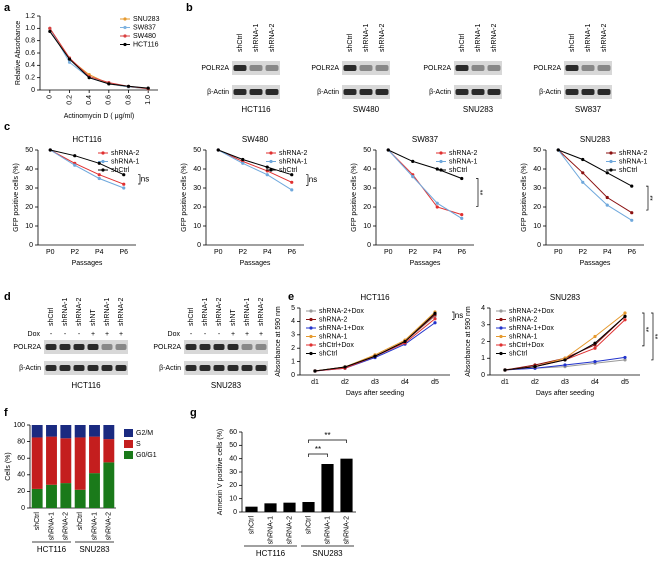  Describe the element at coordinates (327, 553) in the screenshot. I see `group-label: SNU283` at that location.